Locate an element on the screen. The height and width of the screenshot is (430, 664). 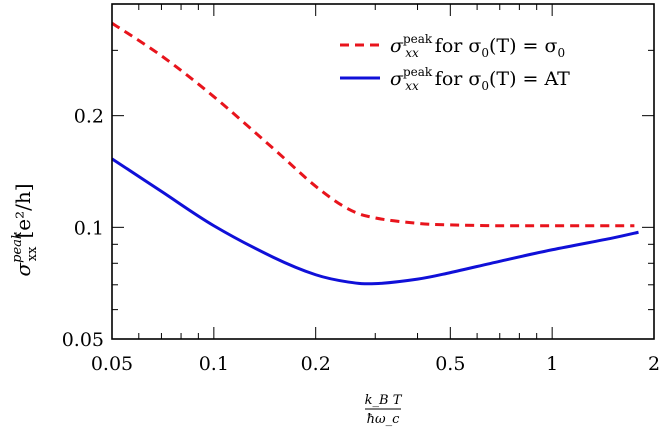
x-tick-label: 0.2 is located at coordinates (316, 364).